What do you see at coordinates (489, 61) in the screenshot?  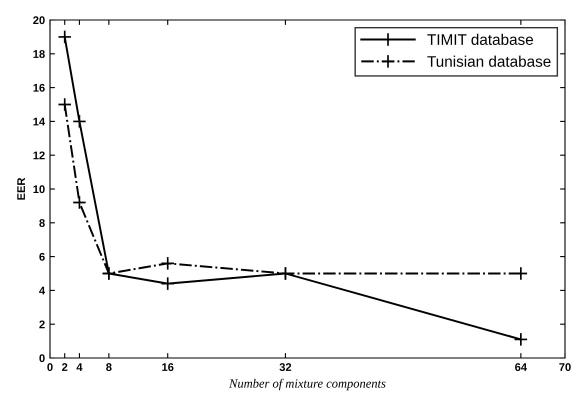 I see `legend-label: Tunisian database` at bounding box center [489, 61].